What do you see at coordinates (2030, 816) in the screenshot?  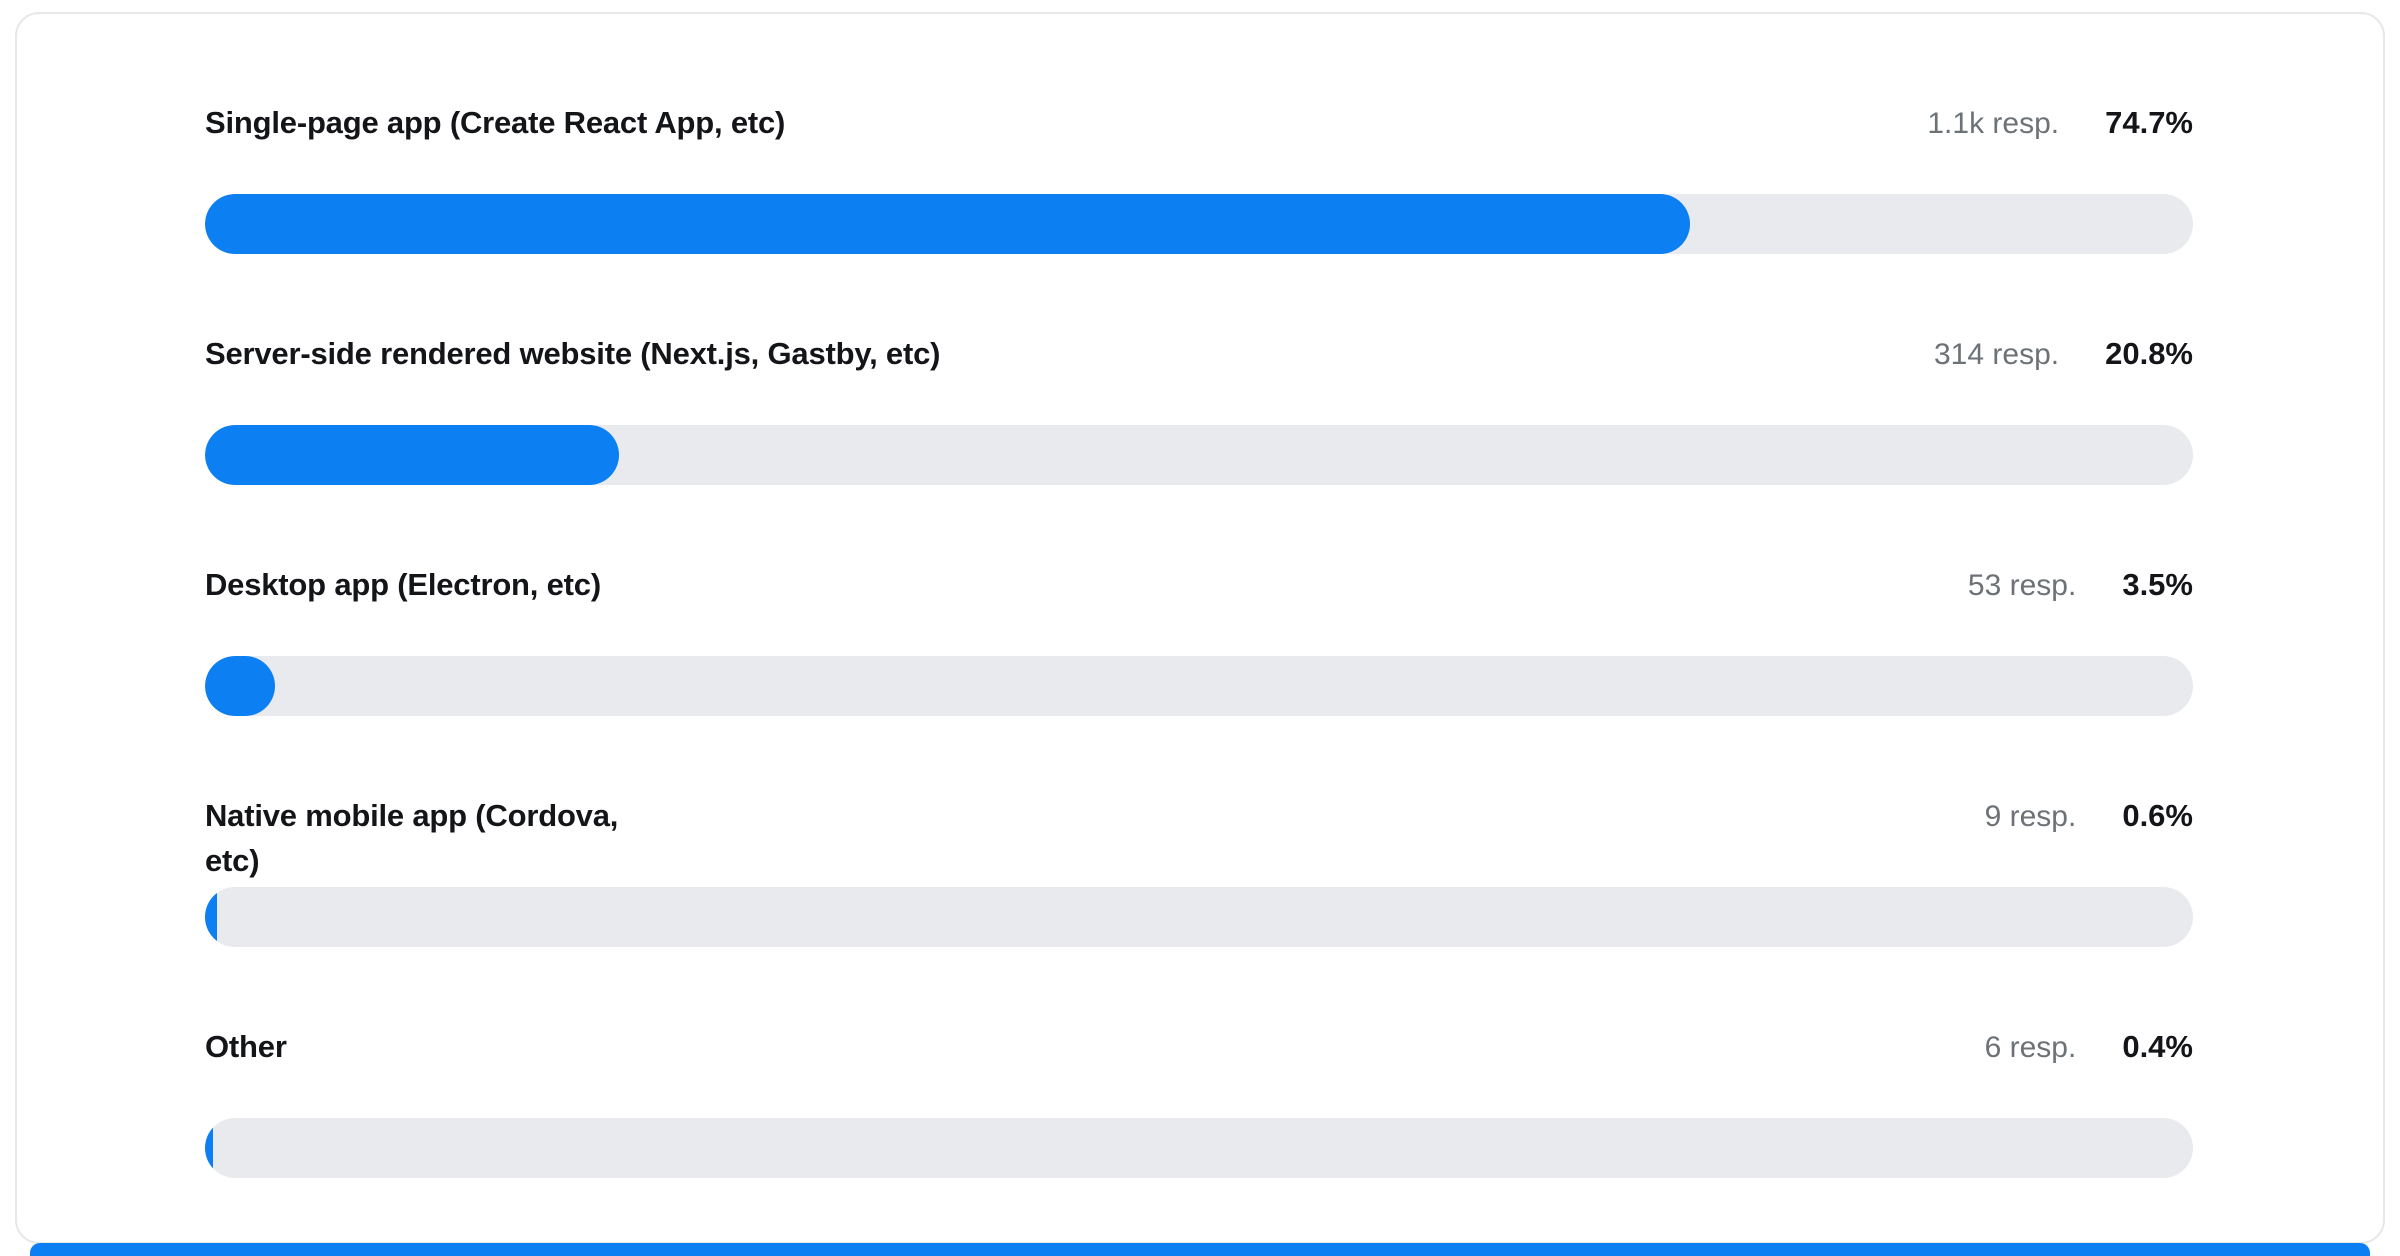 I see `response-count: 9 resp.` at bounding box center [2030, 816].